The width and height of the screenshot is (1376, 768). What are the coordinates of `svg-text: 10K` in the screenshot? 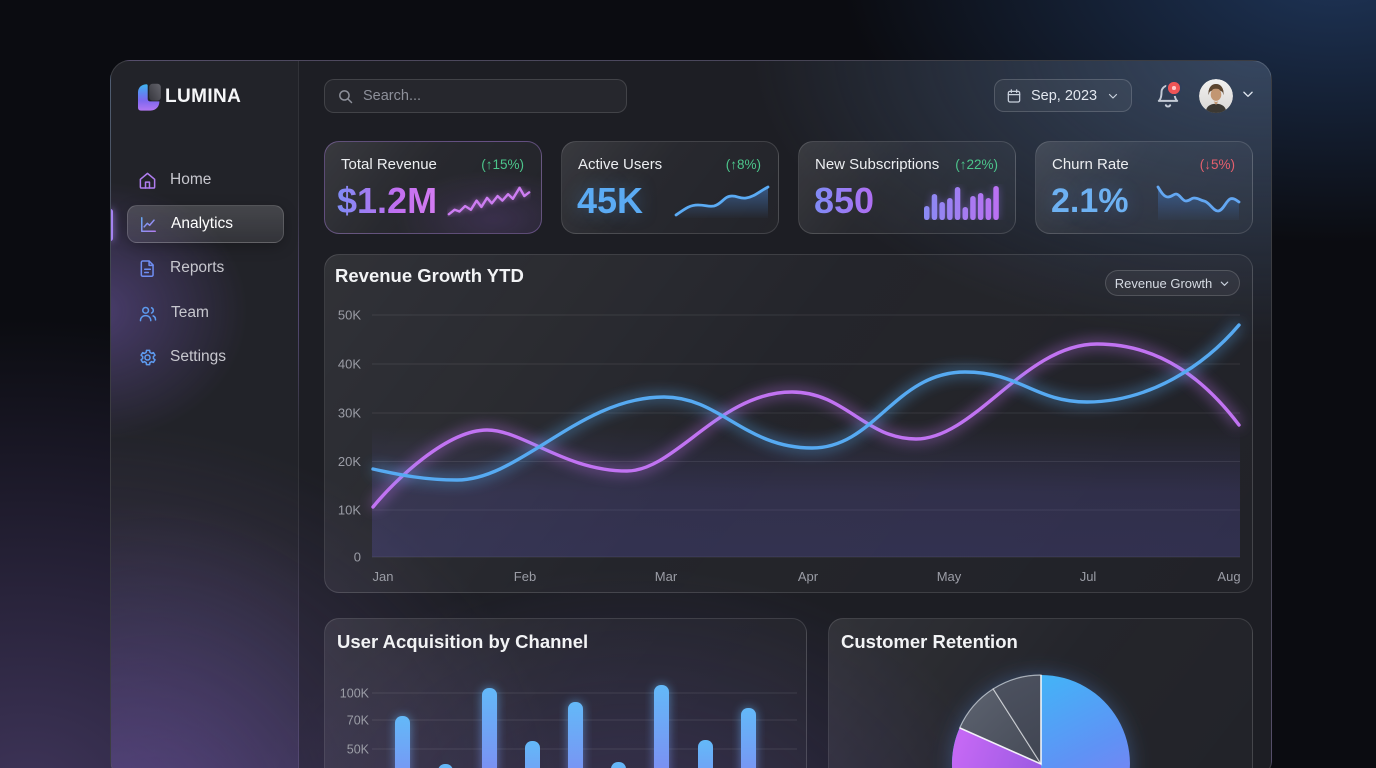 It's located at (349, 510).